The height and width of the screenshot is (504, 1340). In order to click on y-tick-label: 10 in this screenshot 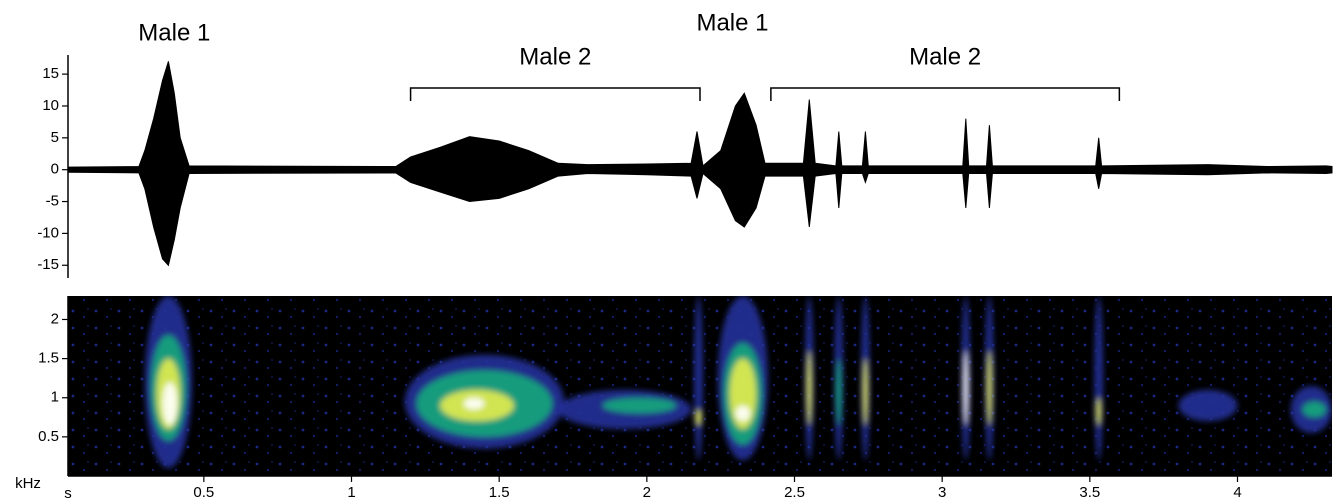, I will do `click(50, 105)`.